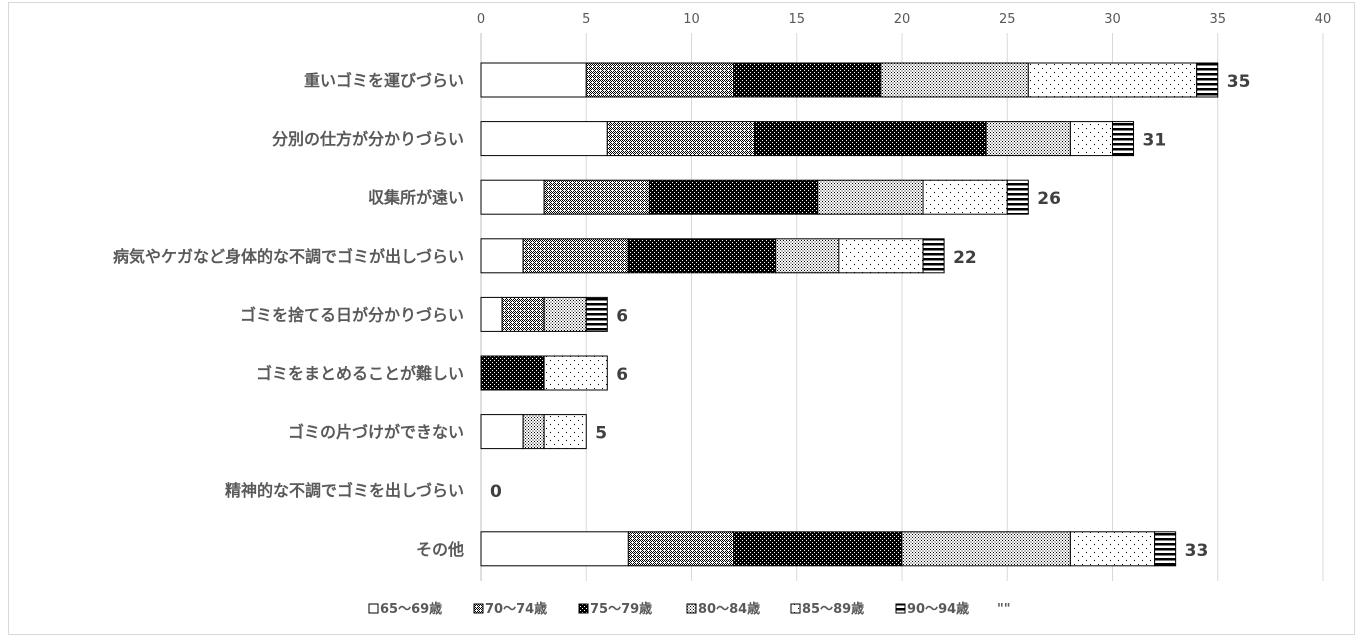 The image size is (1363, 637). What do you see at coordinates (344, 490) in the screenshot?
I see `category-label: 精神的な不調でゴミを出しづらい` at bounding box center [344, 490].